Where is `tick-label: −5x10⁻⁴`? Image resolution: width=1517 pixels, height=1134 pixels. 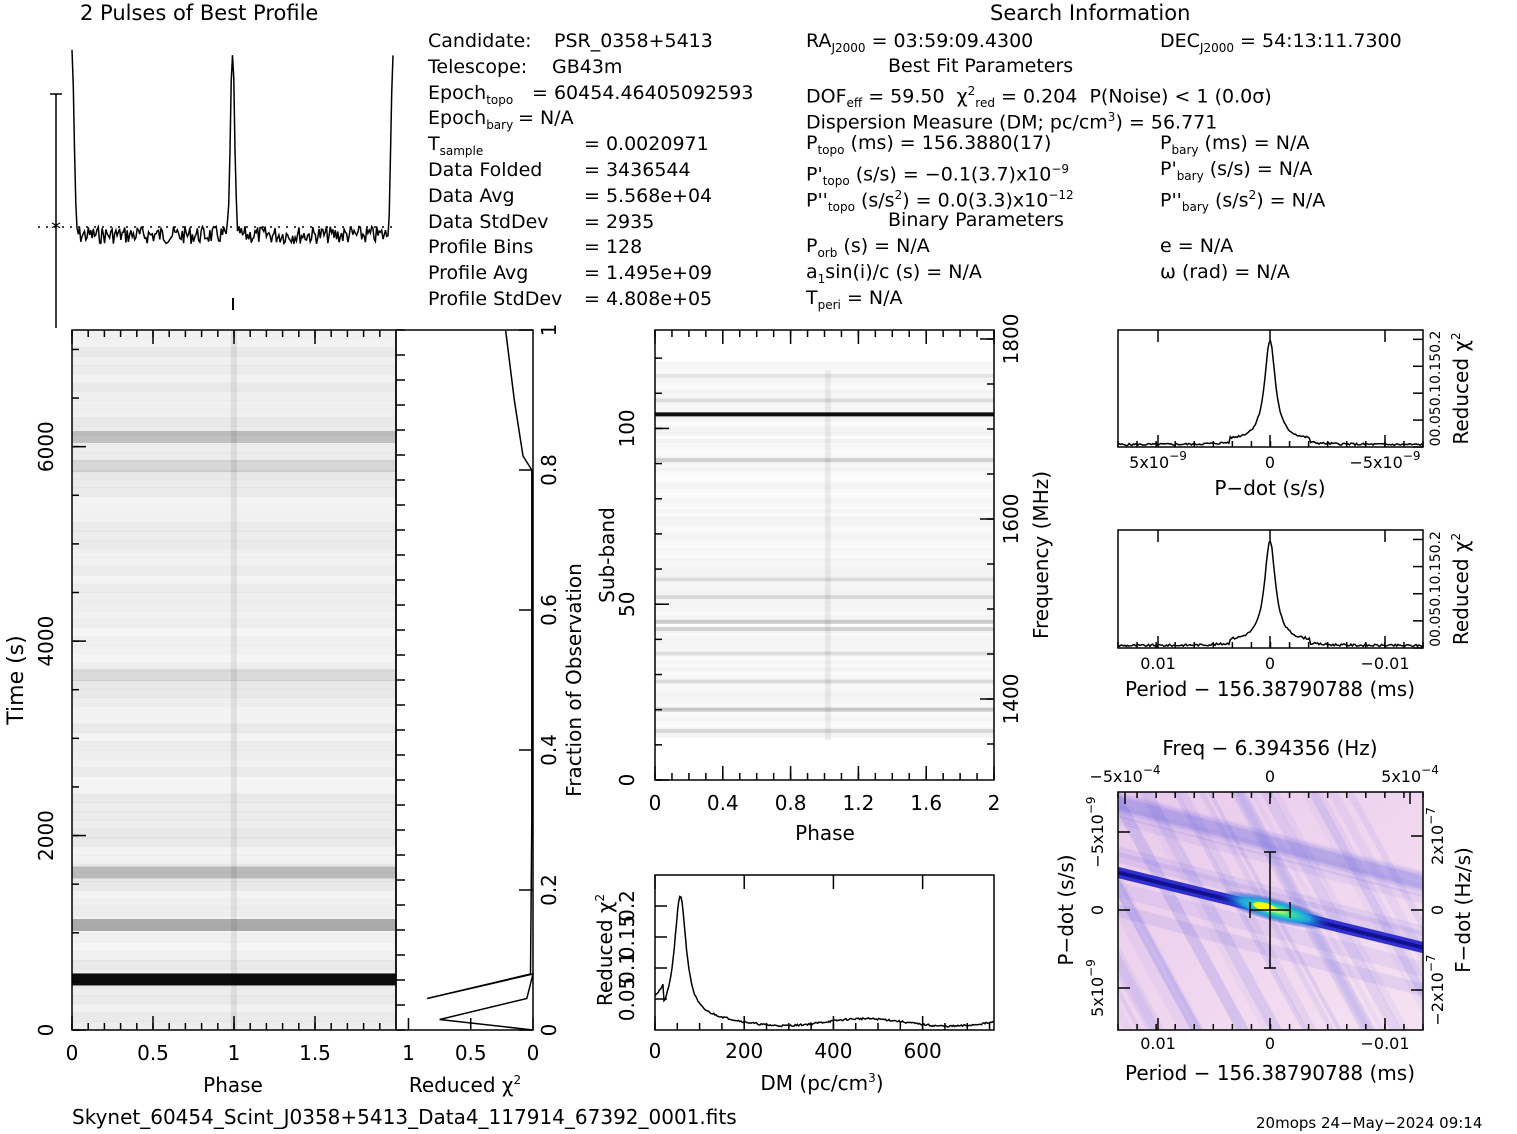
tick-label: −5x10⁻⁴ is located at coordinates (1124, 774).